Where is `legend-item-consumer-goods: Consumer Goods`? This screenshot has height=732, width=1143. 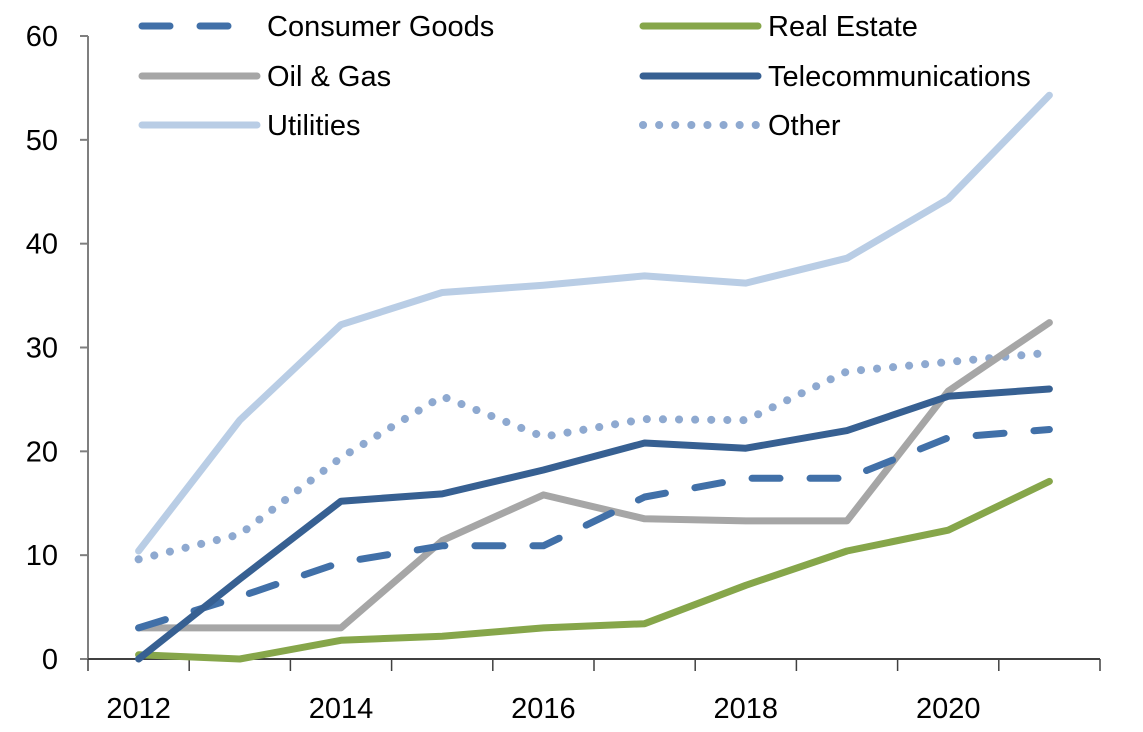 legend-item-consumer-goods: Consumer Goods is located at coordinates (316, 27).